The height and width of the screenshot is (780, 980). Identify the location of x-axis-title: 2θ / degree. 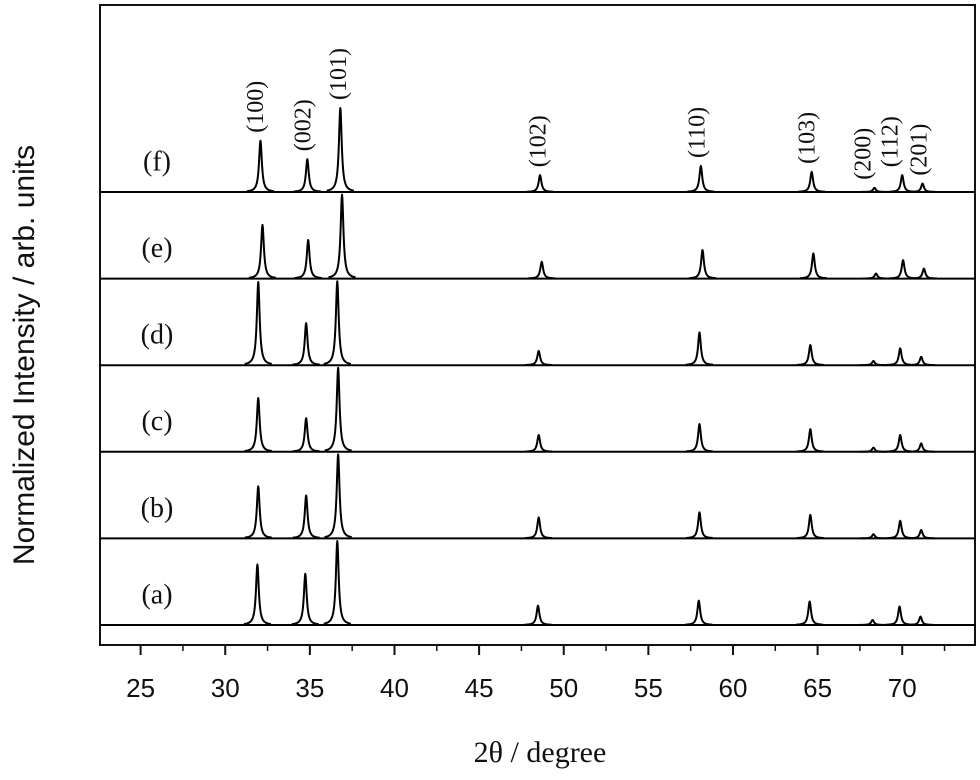
(540, 752).